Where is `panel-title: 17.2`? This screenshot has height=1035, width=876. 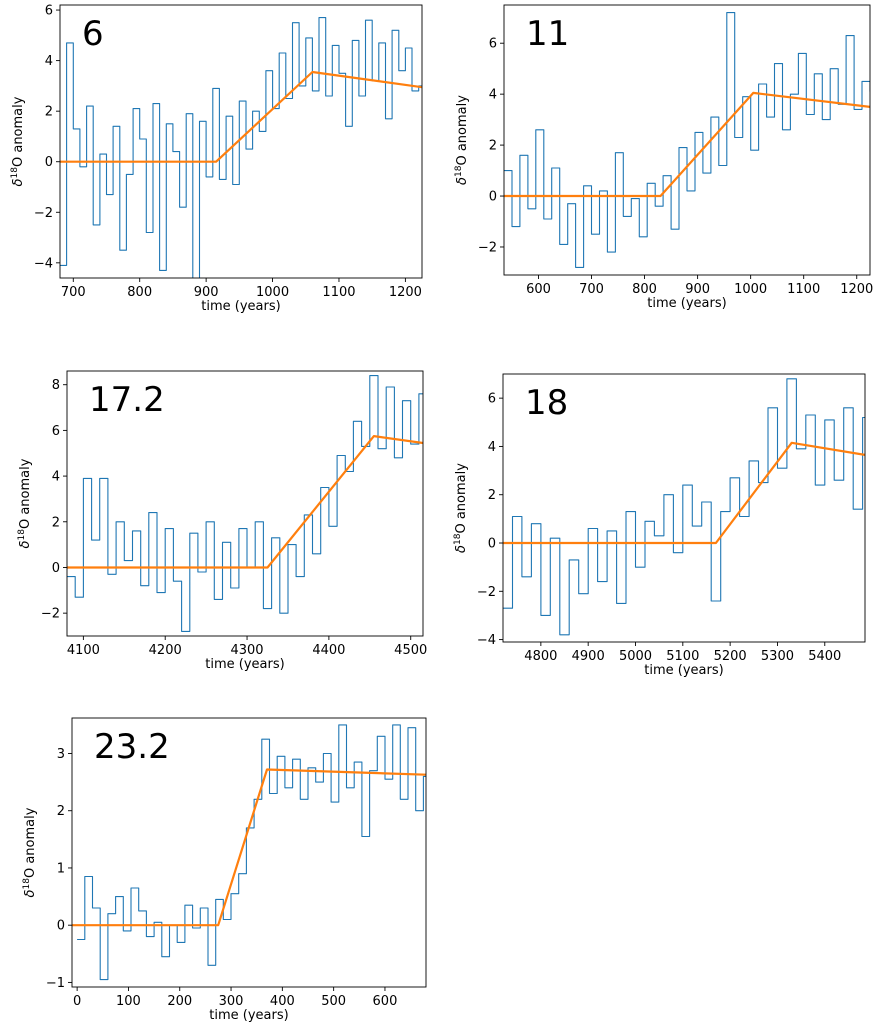 panel-title: 17.2 is located at coordinates (127, 400).